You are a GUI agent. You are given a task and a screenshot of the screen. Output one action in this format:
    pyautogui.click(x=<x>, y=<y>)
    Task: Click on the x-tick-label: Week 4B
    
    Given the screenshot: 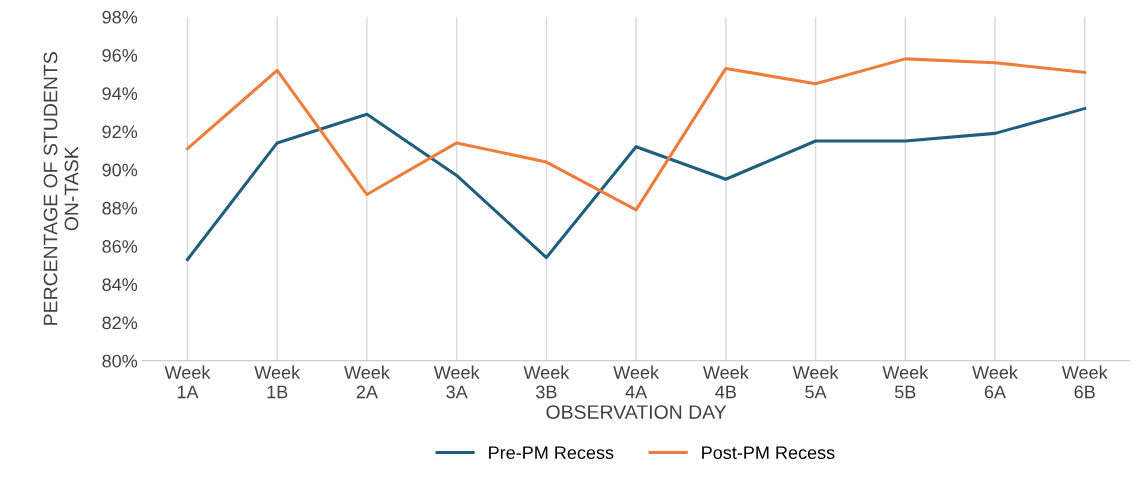 What is the action you would take?
    pyautogui.click(x=725, y=382)
    